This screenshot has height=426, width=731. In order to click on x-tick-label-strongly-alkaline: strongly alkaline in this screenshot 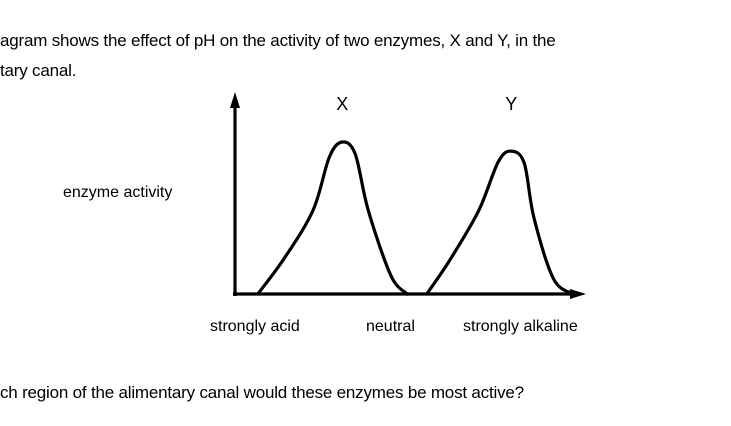, I will do `click(520, 326)`.